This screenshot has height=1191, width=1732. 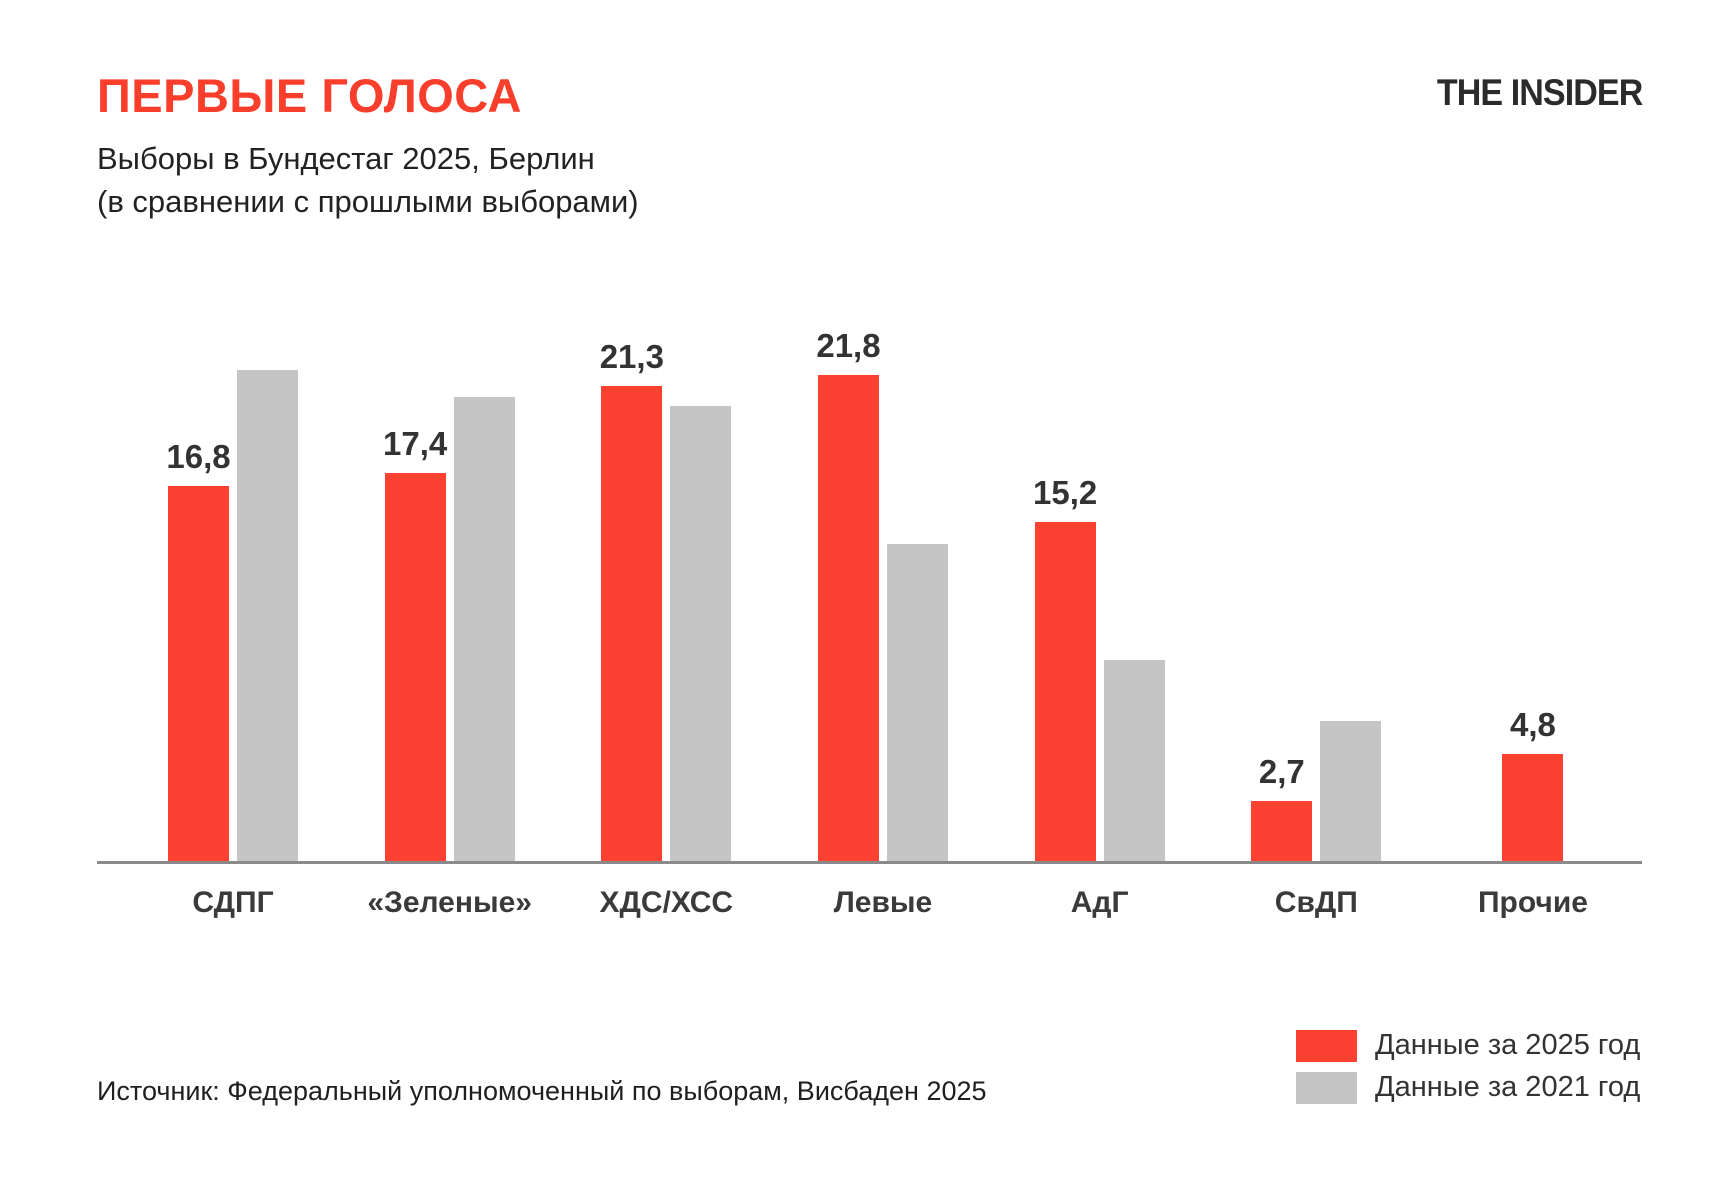 What do you see at coordinates (701, 633) in the screenshot?
I see `bar-2021-ХДС/ХСС` at bounding box center [701, 633].